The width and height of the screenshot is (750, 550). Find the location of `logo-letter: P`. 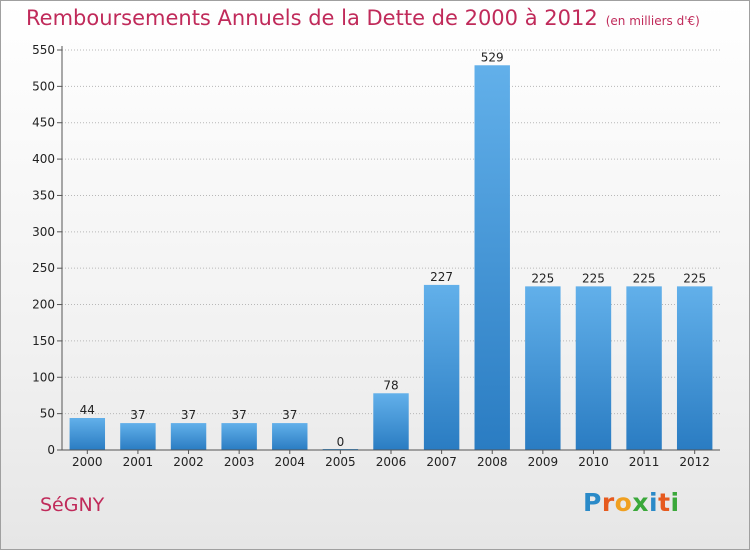

logo-letter: P is located at coordinates (592, 502).